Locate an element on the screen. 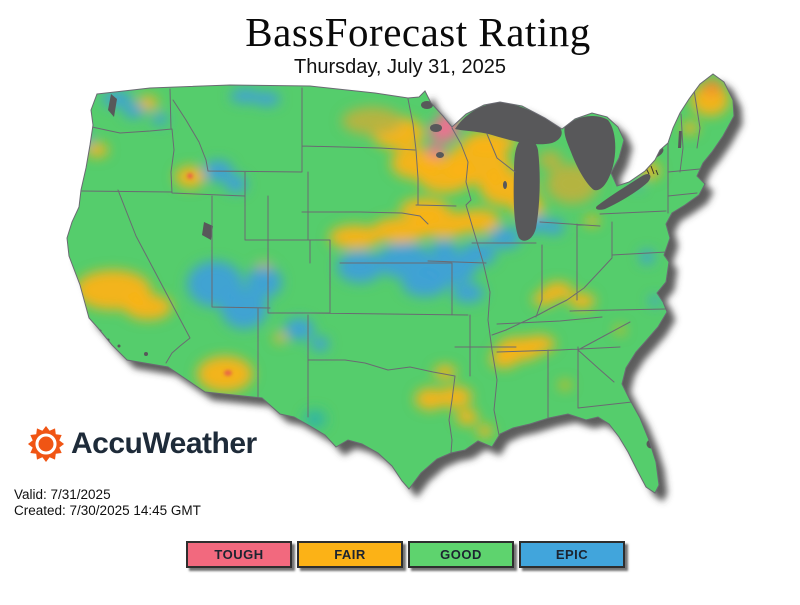 The height and width of the screenshot is (605, 800). accuweather-logo: AccuWeather is located at coordinates (142, 444).